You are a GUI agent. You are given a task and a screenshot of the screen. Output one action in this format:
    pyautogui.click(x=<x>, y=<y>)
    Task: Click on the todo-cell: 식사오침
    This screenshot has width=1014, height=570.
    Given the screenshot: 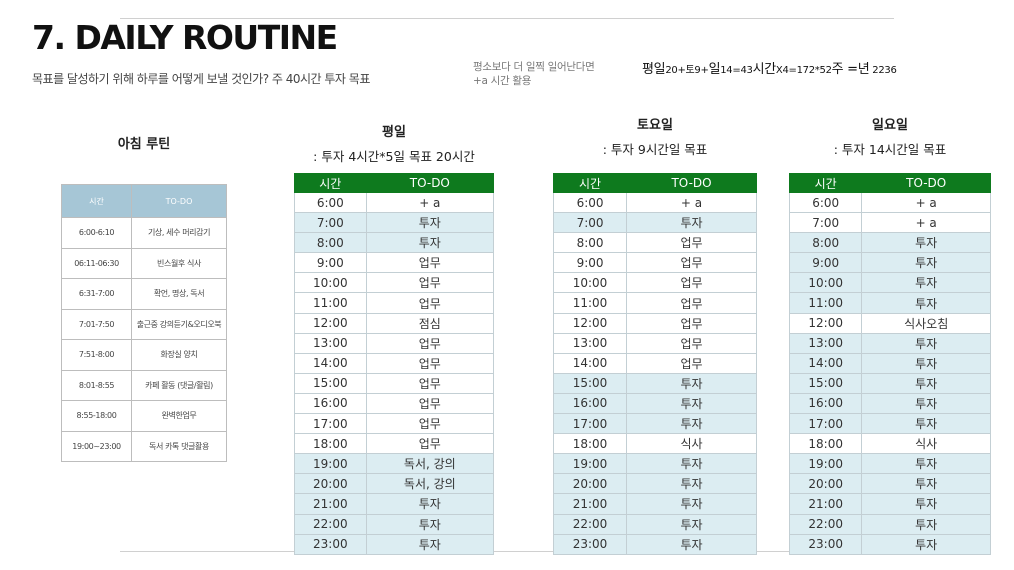 What is the action you would take?
    pyautogui.click(x=926, y=323)
    